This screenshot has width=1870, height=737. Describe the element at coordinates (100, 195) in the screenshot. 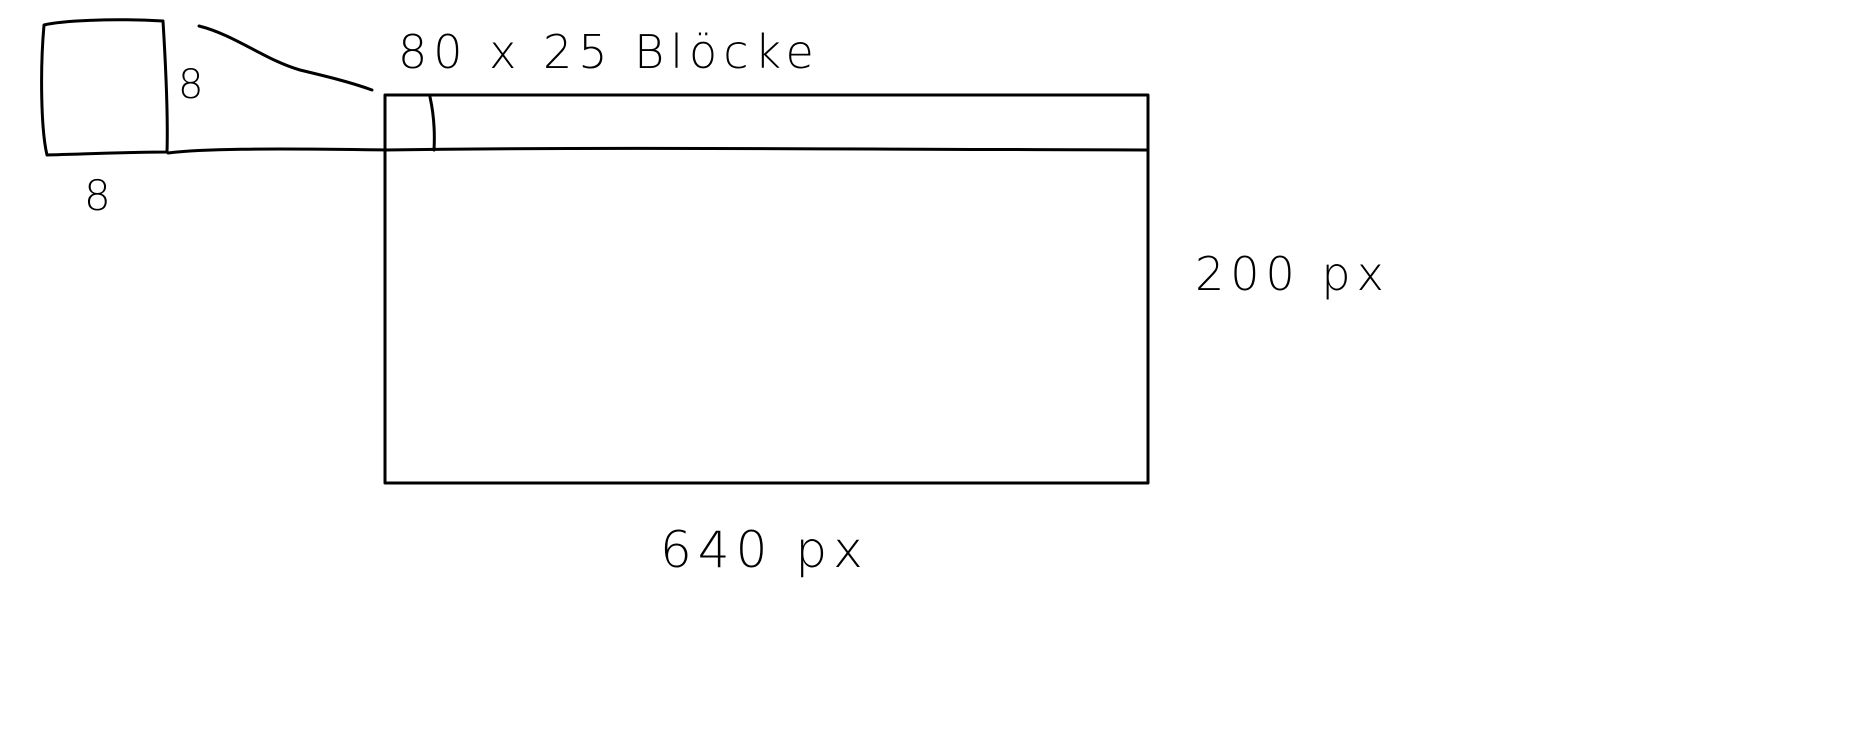

I see `block-width-label: 8` at that location.